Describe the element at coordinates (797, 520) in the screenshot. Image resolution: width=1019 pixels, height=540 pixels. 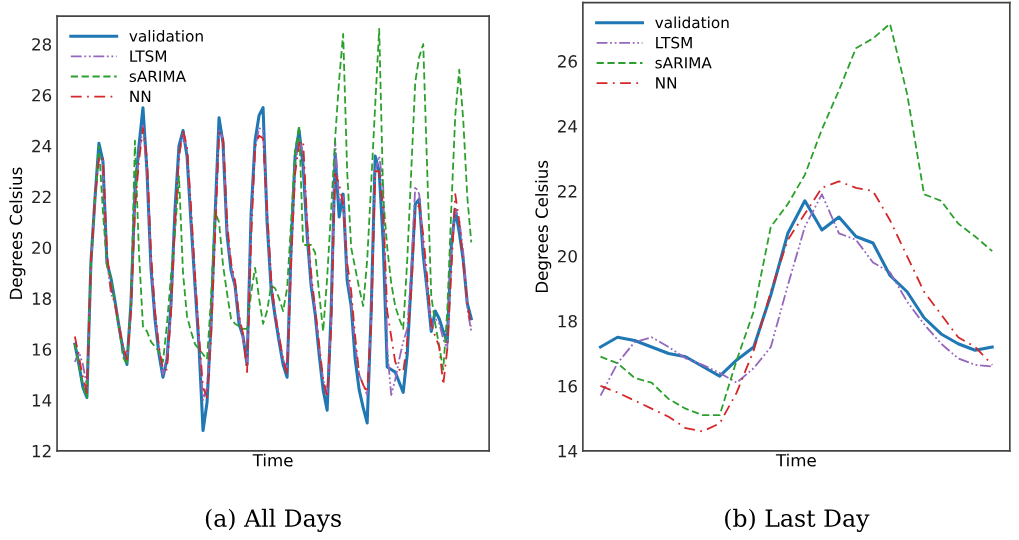
I see `text: (b) Last Day` at that location.